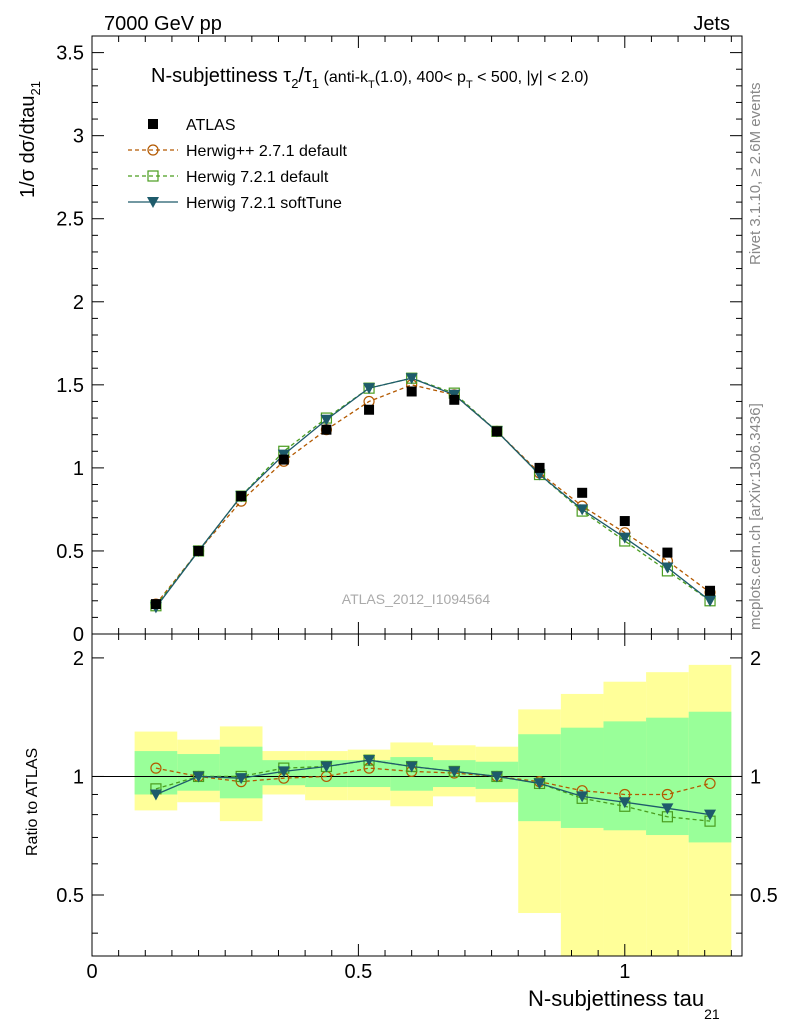 This screenshot has width=786, height=1024. I want to click on ratio-line-herwigpp, so click(433, 781).